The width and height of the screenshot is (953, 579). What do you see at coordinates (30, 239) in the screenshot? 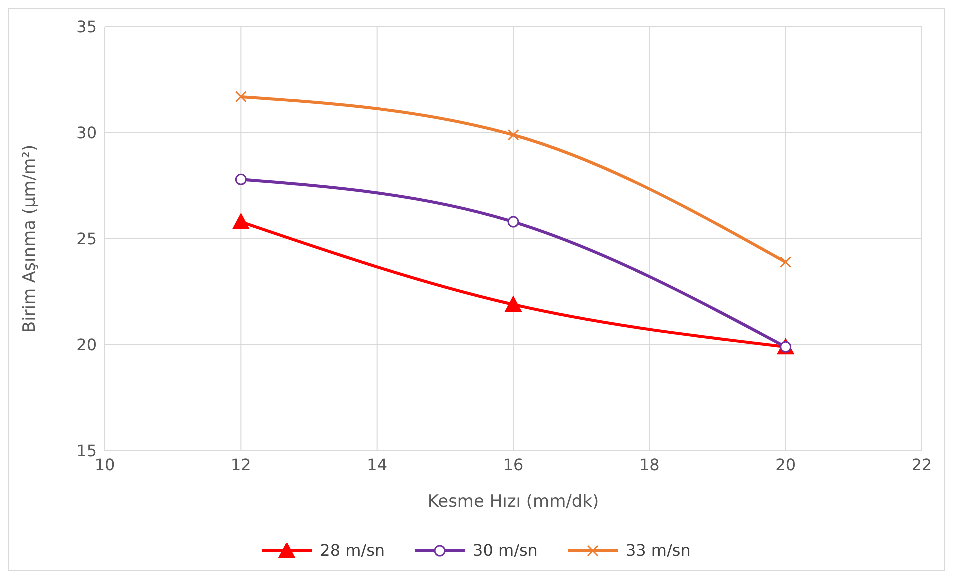
I see `y-axis-title: Birim Aşınma (µm/m²)` at bounding box center [30, 239].